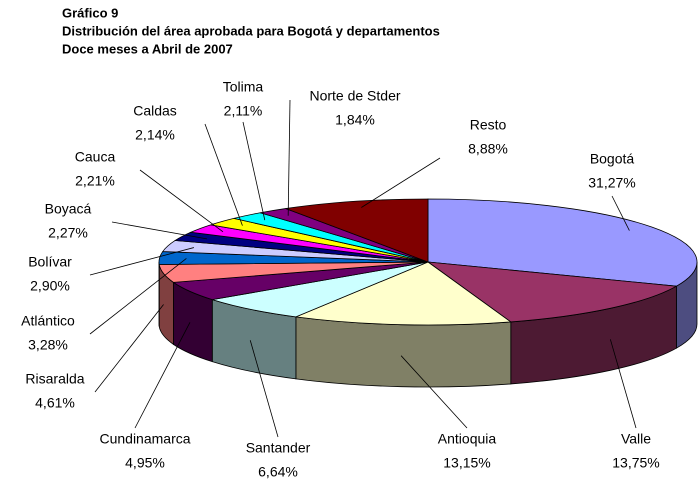  I want to click on slice-value-label: 2,90%, so click(50, 286).